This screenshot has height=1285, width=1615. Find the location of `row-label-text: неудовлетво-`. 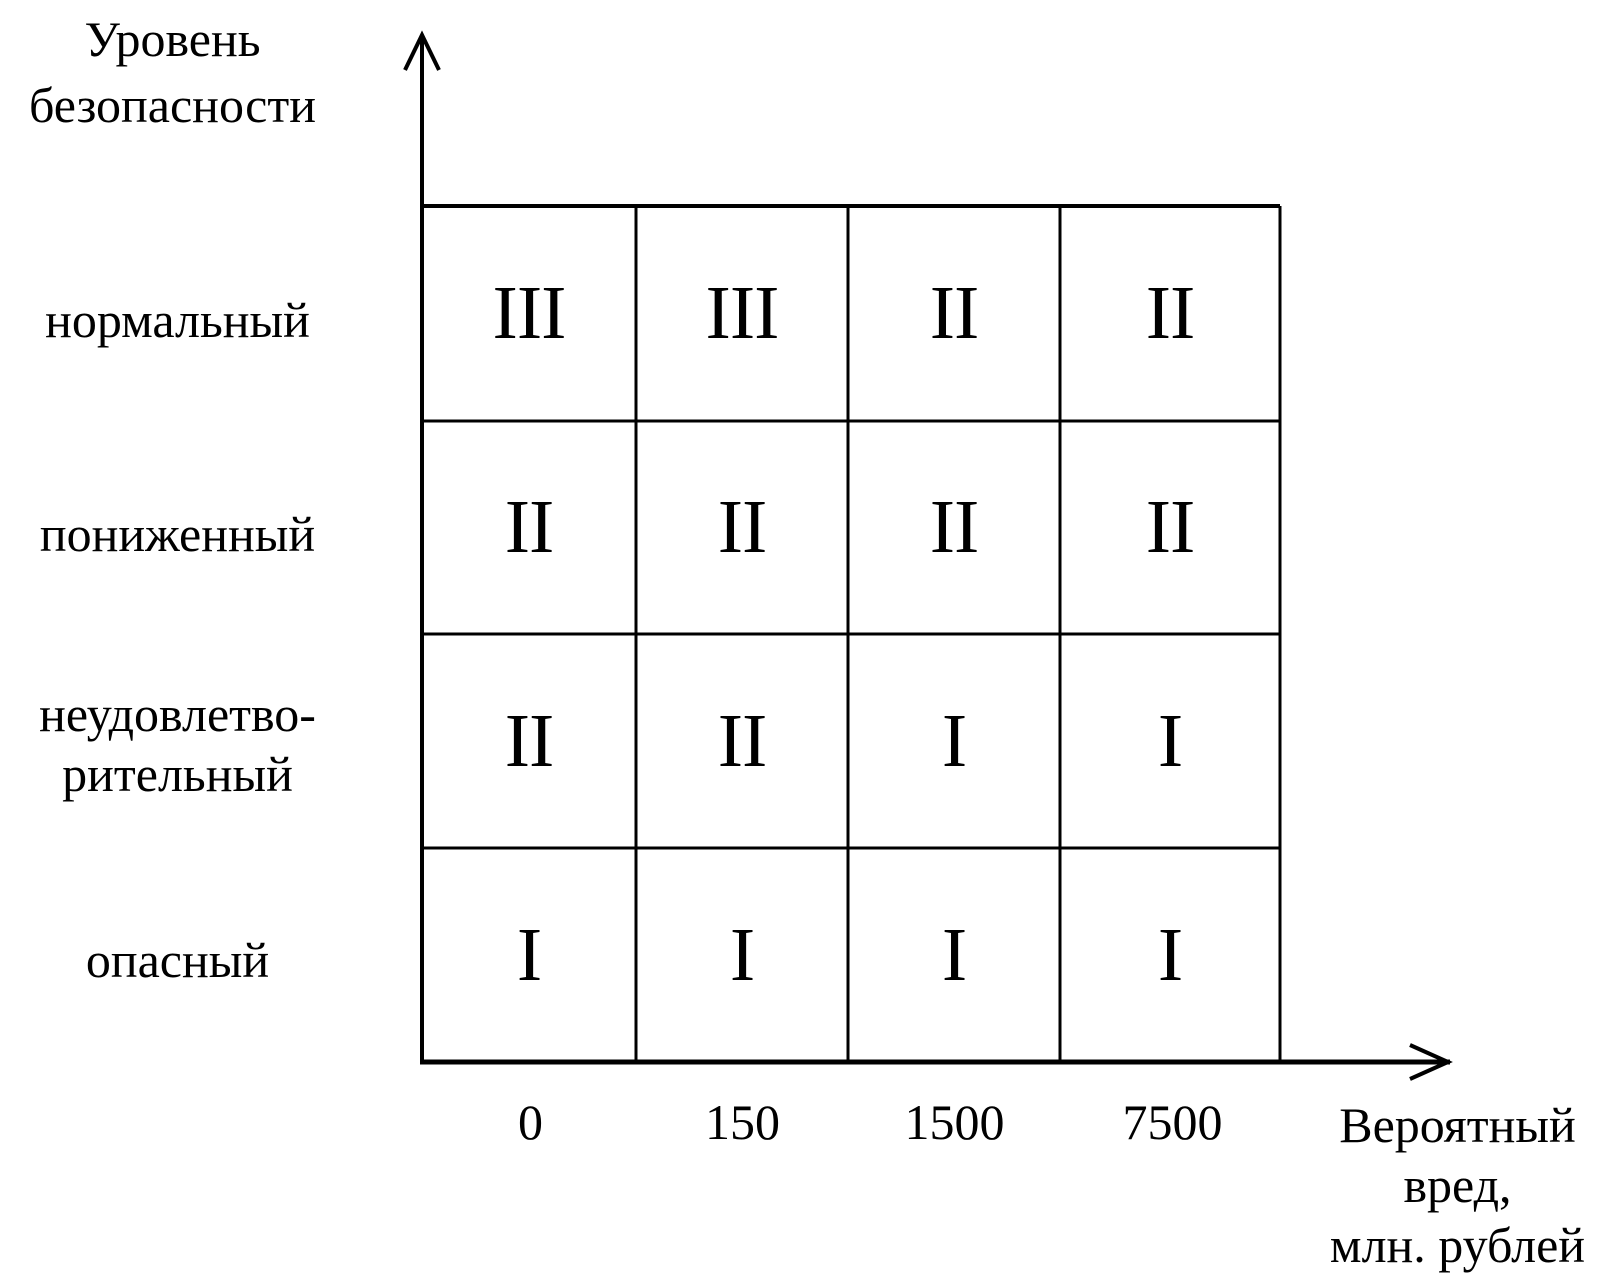

row-label-text: неудовлетво- is located at coordinates (177, 714).